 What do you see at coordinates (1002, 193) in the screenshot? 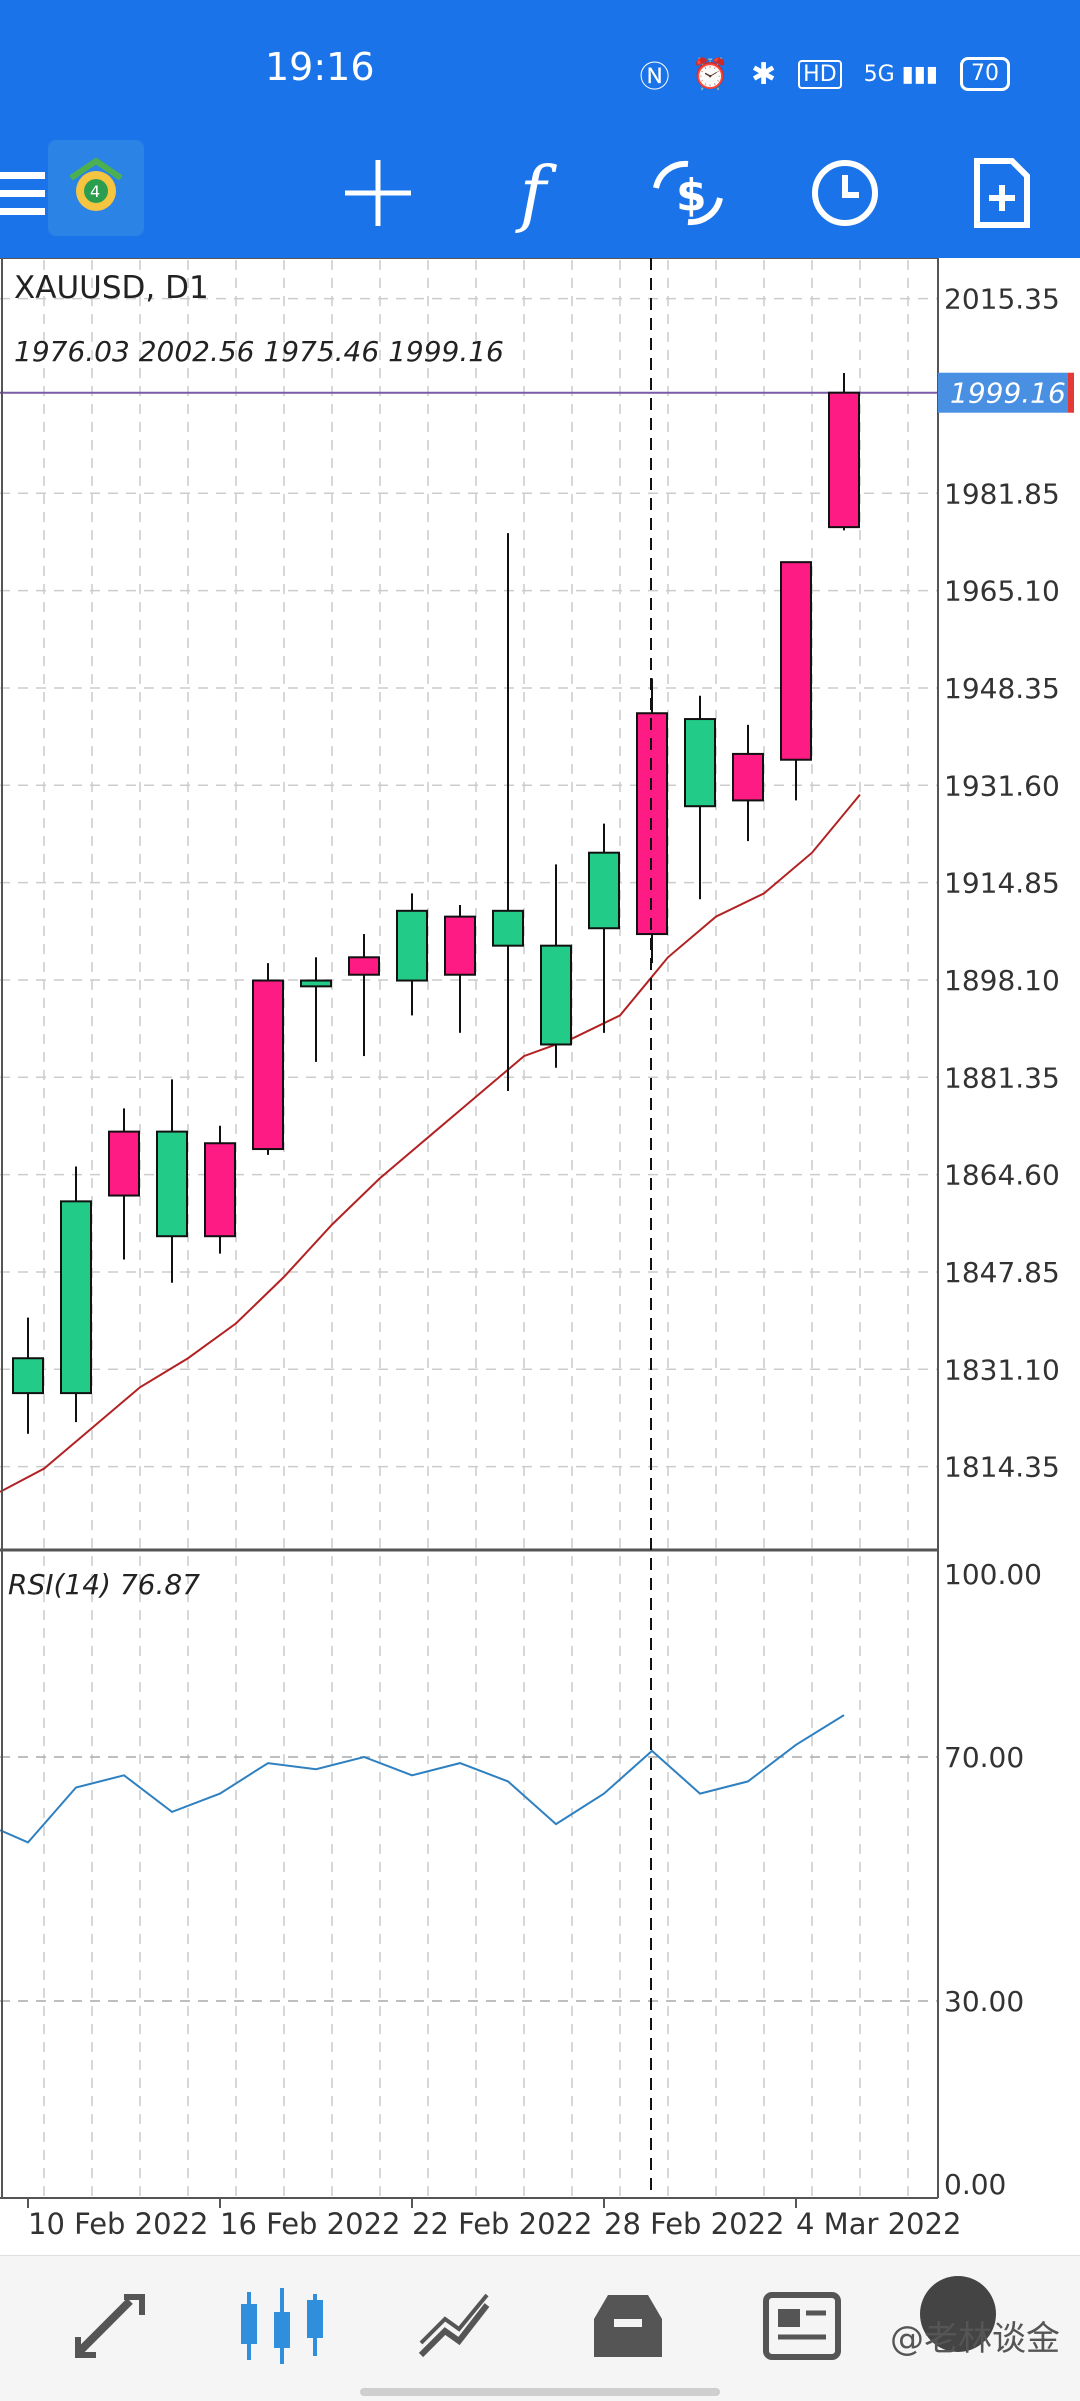
I see `new-order-icon` at bounding box center [1002, 193].